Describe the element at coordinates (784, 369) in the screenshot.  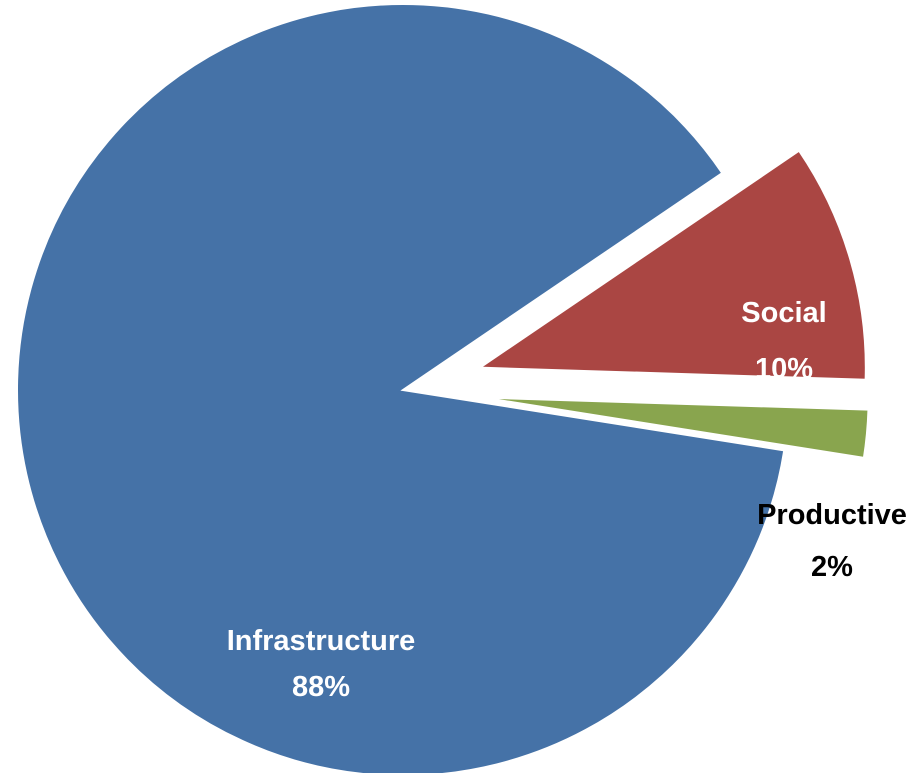
I see `slice-label-social-percent: 10%` at that location.